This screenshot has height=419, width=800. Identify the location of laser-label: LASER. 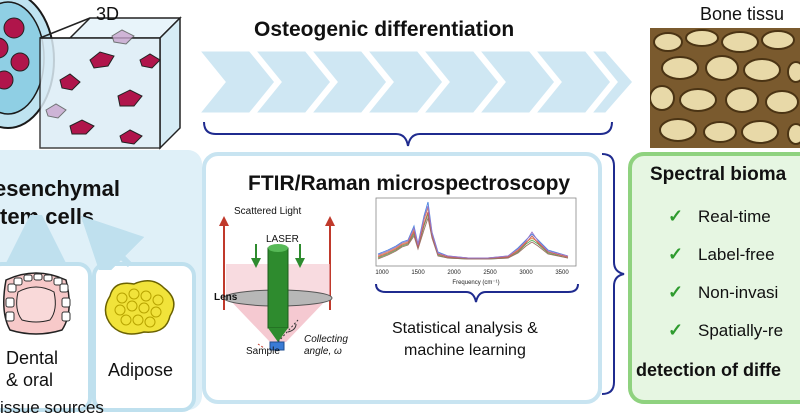
(282, 239).